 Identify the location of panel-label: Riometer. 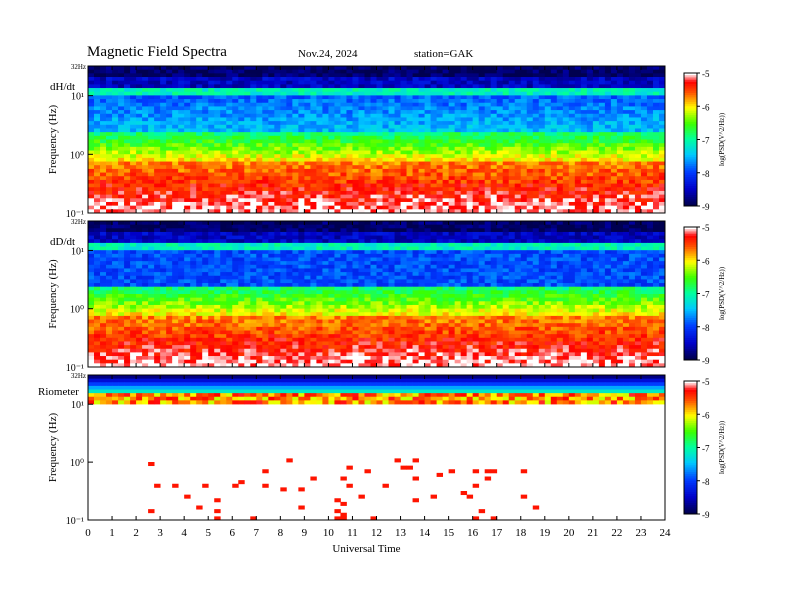
(58, 392).